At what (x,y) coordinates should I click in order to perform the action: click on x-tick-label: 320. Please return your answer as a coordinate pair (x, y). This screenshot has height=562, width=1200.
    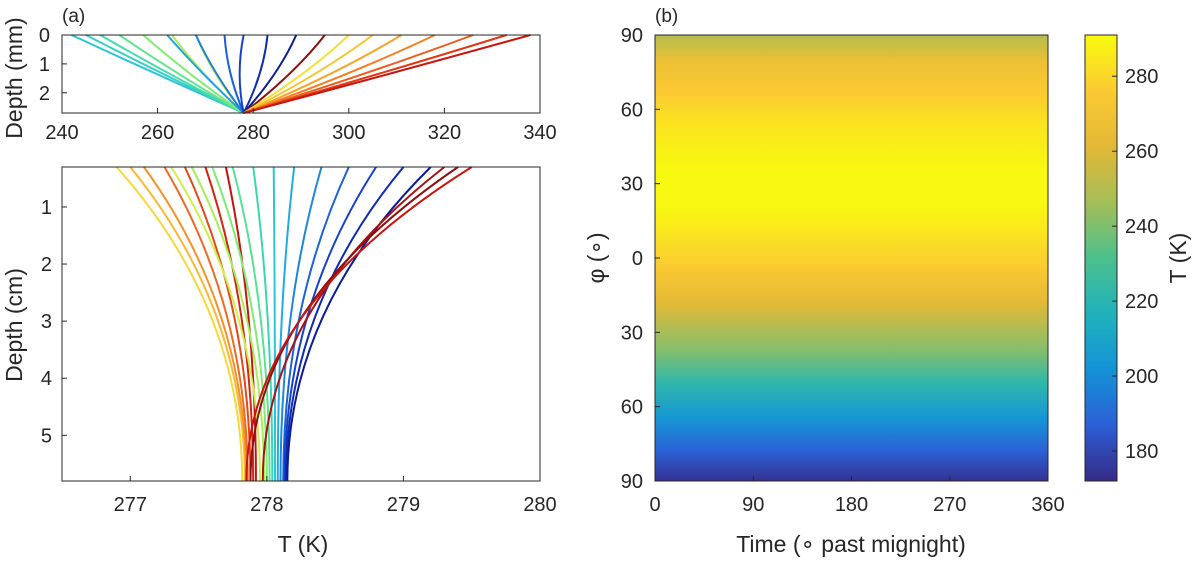
    Looking at the image, I should click on (444, 133).